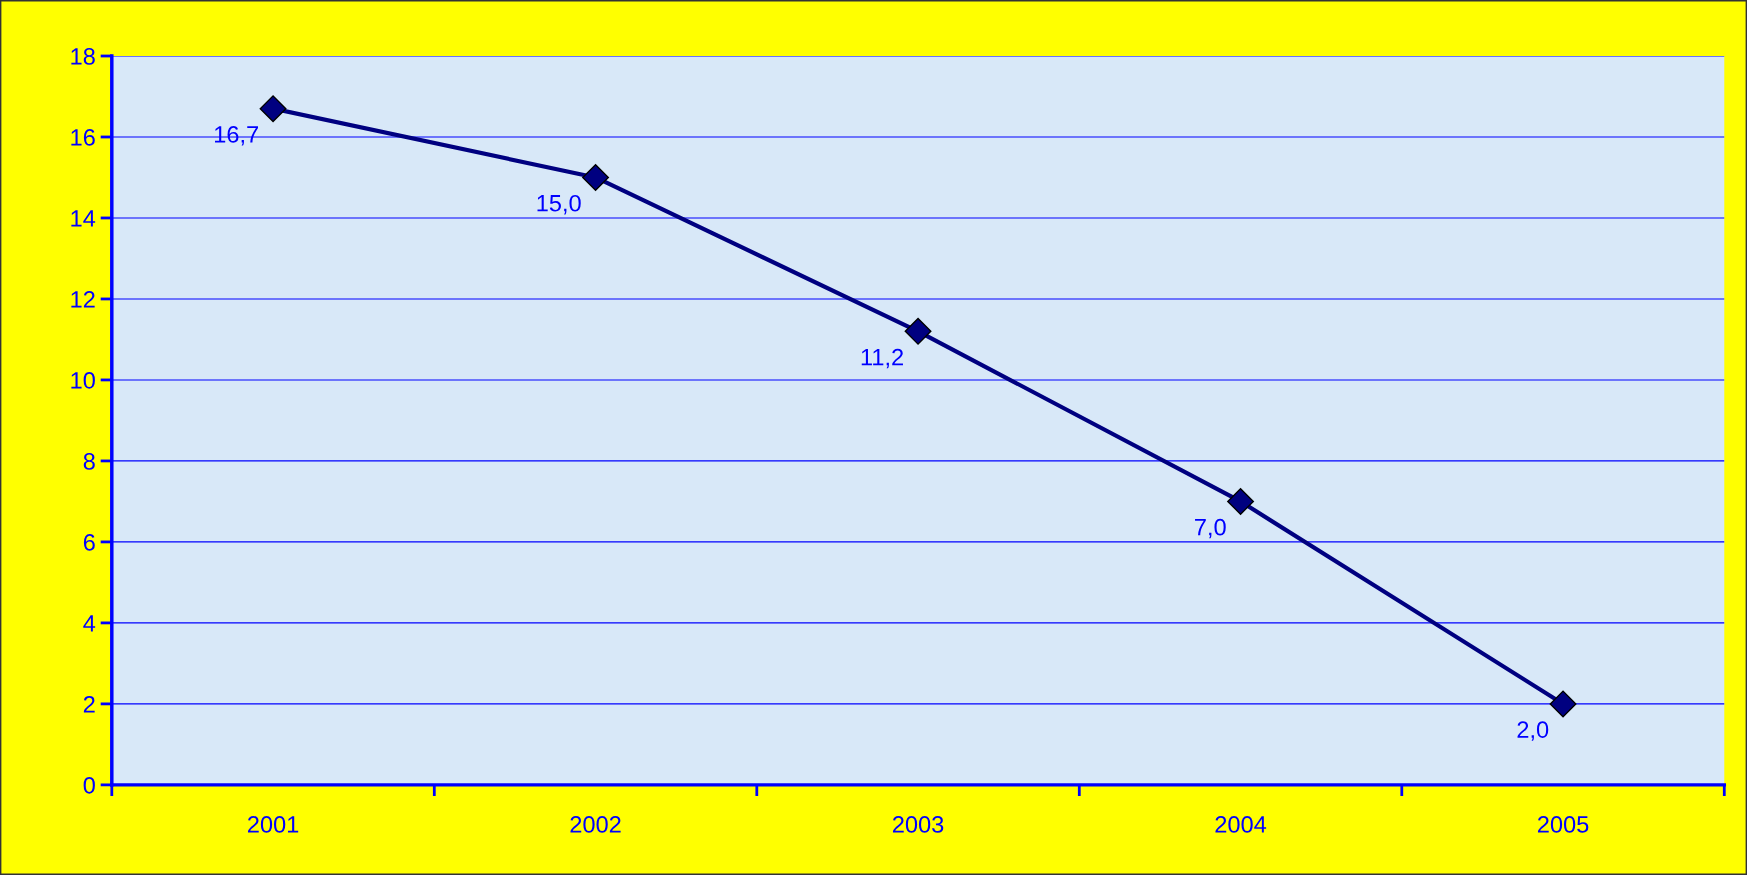 This screenshot has height=875, width=1747. What do you see at coordinates (1241, 824) in the screenshot?
I see `x-tick-label: 2004` at bounding box center [1241, 824].